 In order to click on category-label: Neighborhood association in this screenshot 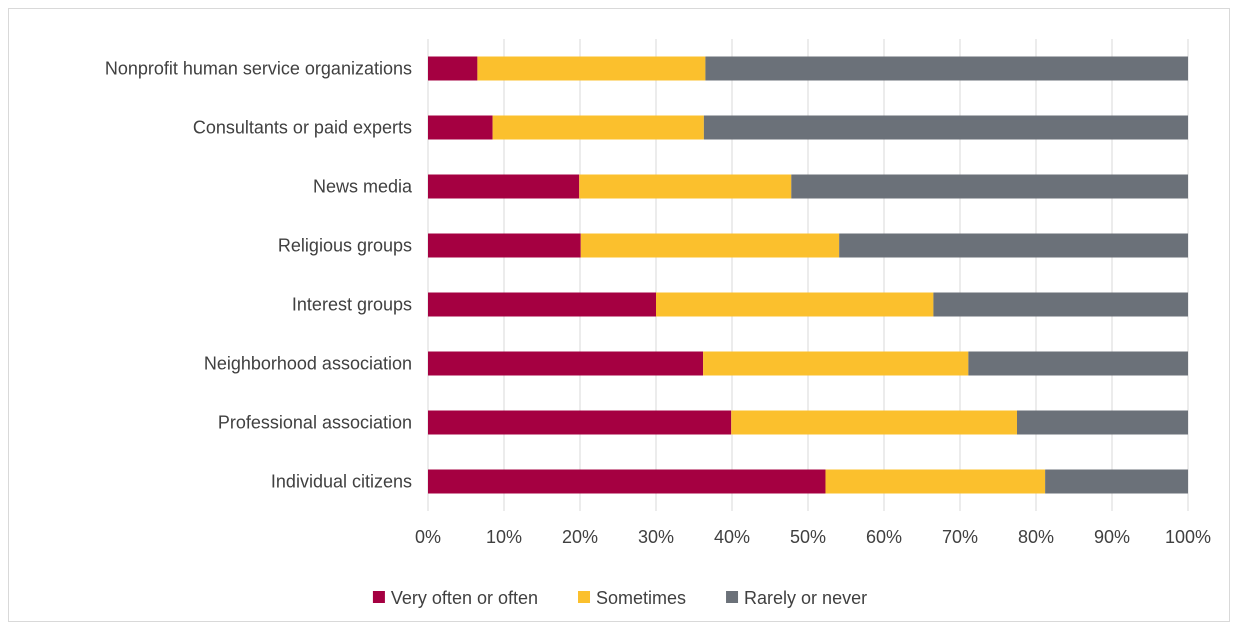, I will do `click(308, 364)`.